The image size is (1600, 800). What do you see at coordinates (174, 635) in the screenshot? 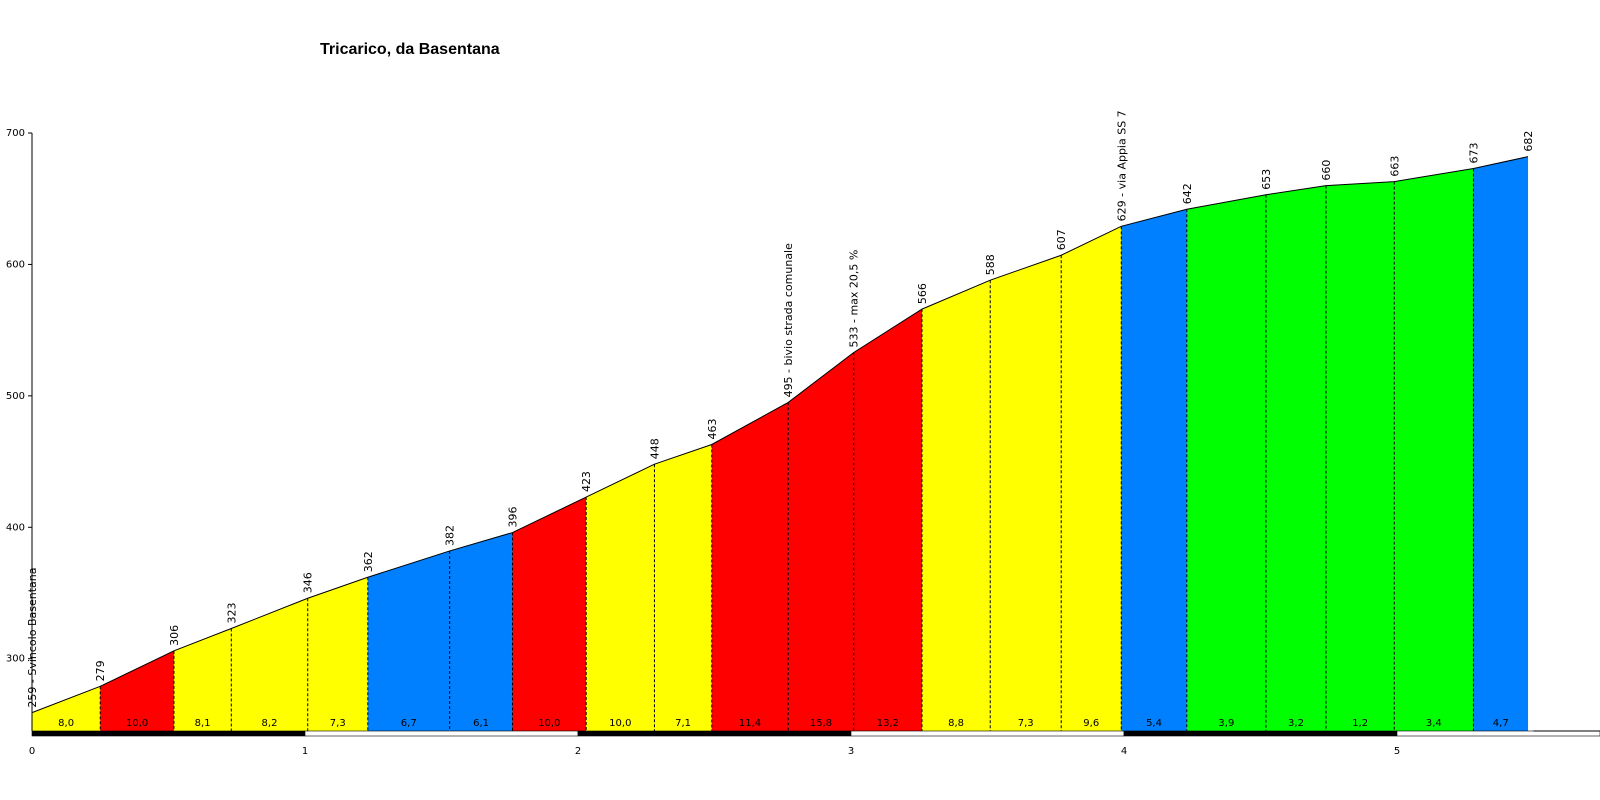
I see `elevation-label: 306` at bounding box center [174, 635].